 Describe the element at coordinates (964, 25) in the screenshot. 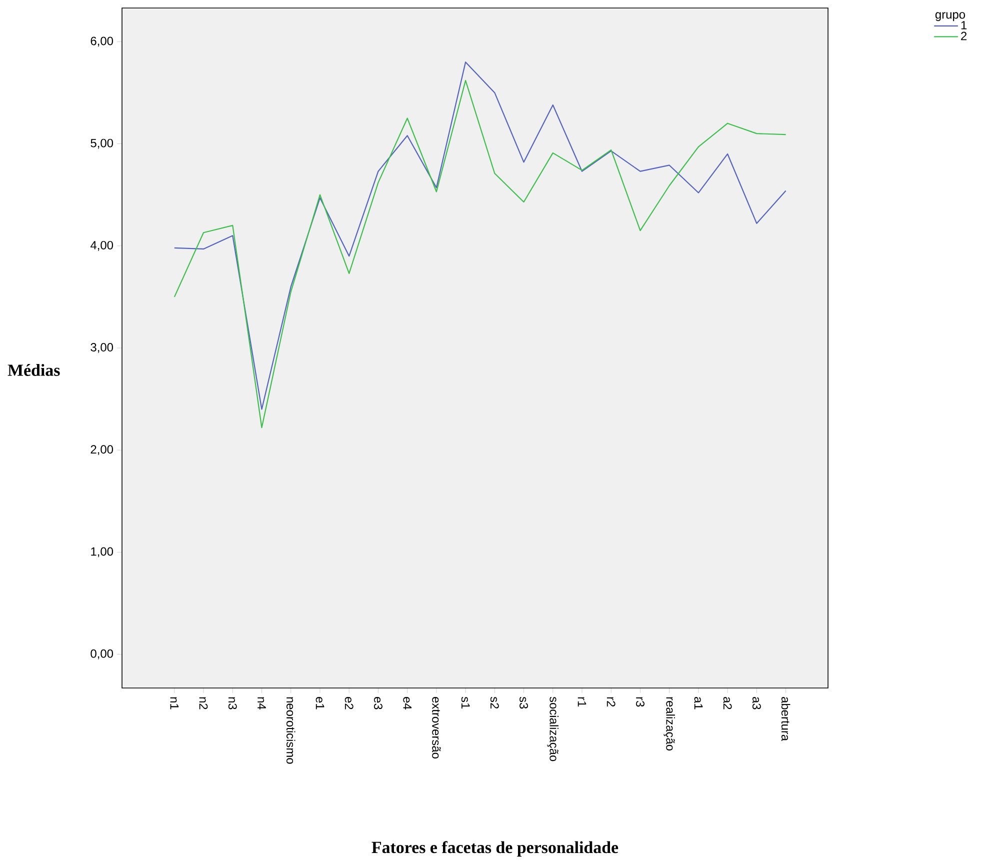

I see `legend-label: 1` at that location.